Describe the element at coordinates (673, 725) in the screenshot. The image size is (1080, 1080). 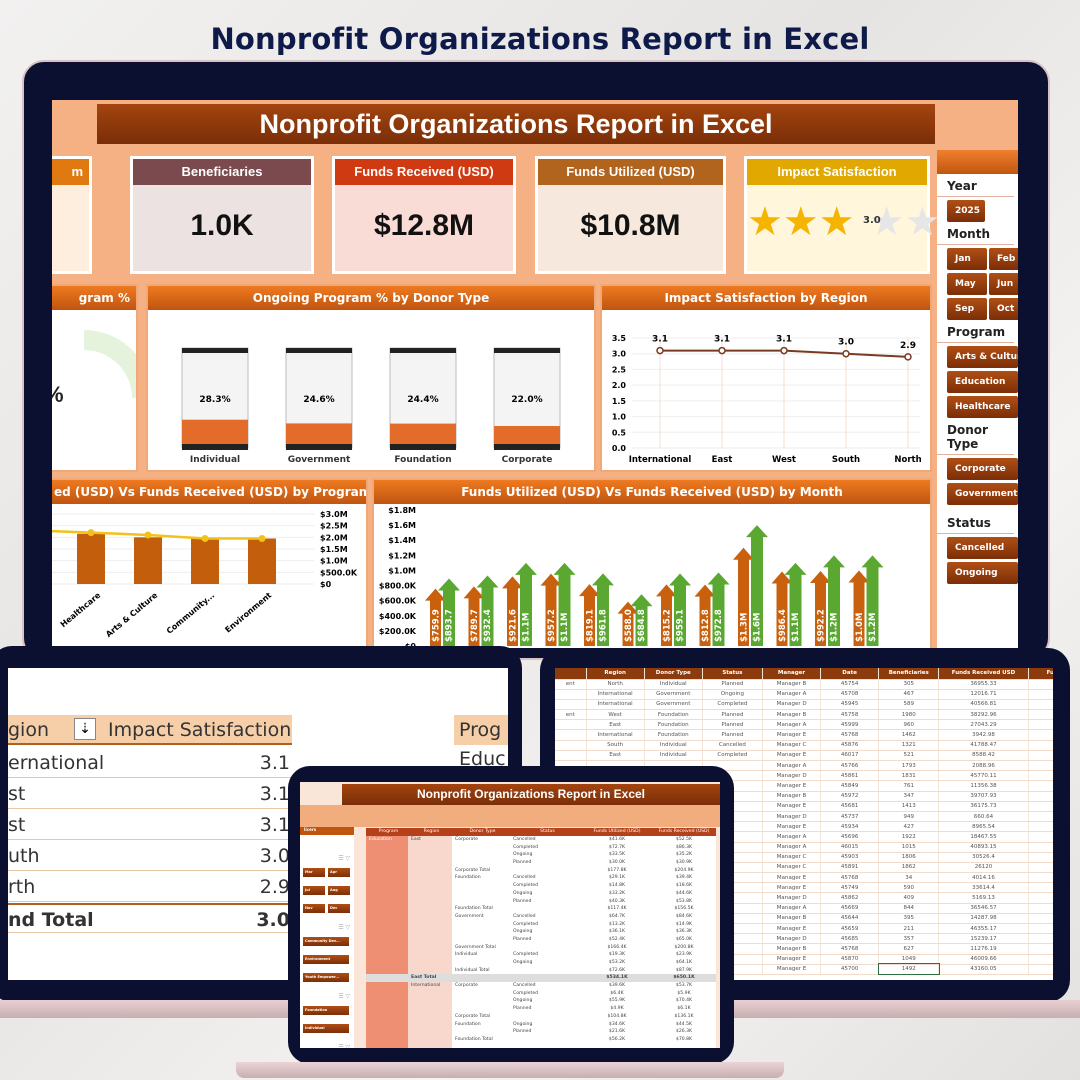
I see `table-cell: Foundation` at that location.